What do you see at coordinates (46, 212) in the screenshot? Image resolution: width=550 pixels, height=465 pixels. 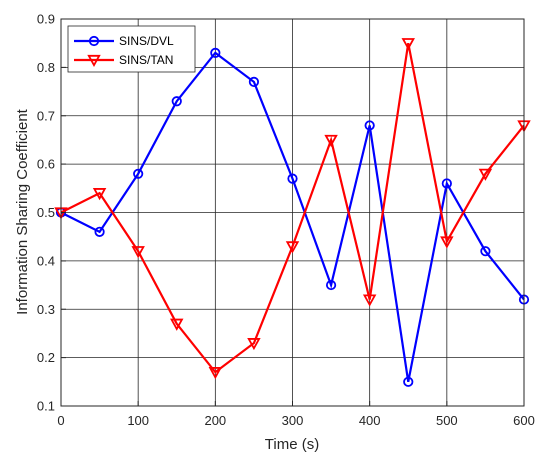 I see `y-tick-label: 0.5` at bounding box center [46, 212].